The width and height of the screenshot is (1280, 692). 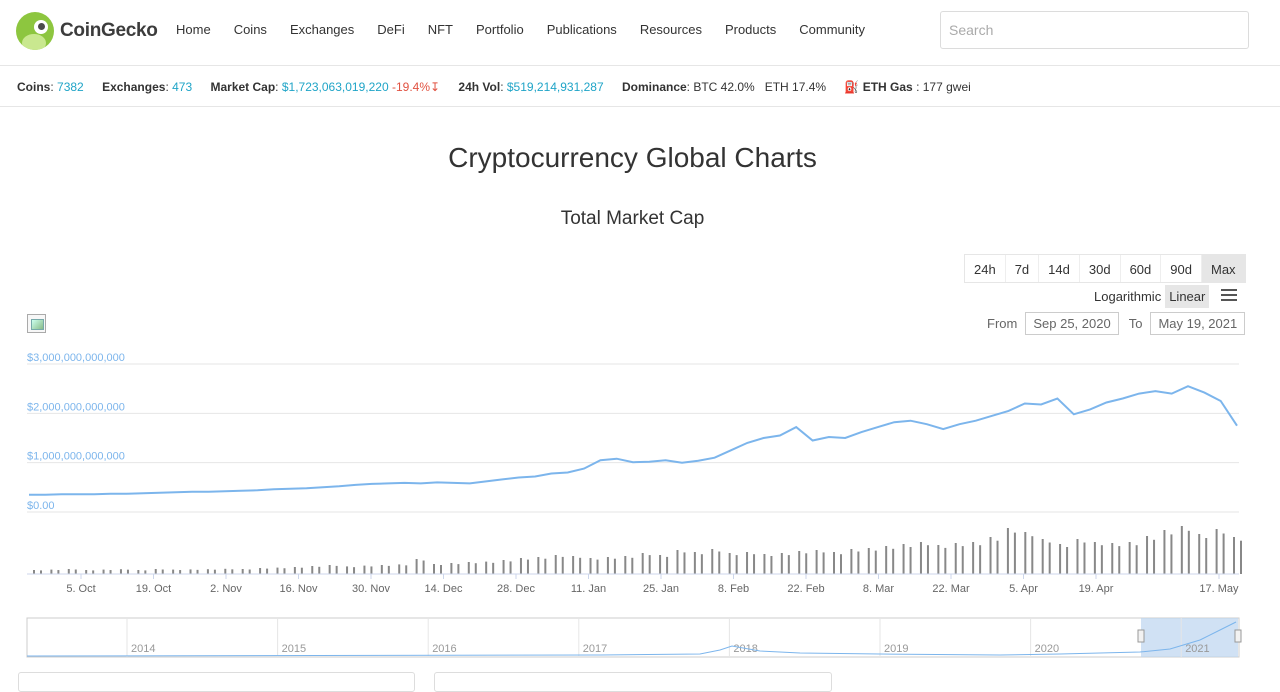 I want to click on x-tick-label: 2. Nov, so click(x=226, y=589).